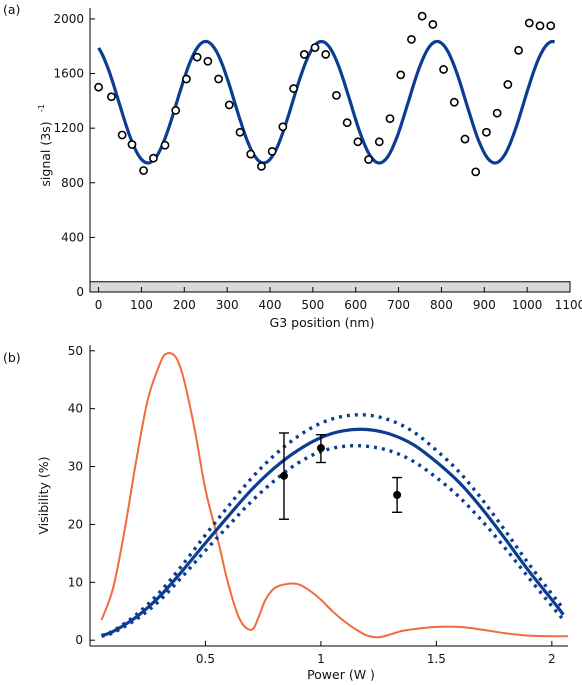  Describe the element at coordinates (312, 305) in the screenshot. I see `x-tick-label: 500` at that location.